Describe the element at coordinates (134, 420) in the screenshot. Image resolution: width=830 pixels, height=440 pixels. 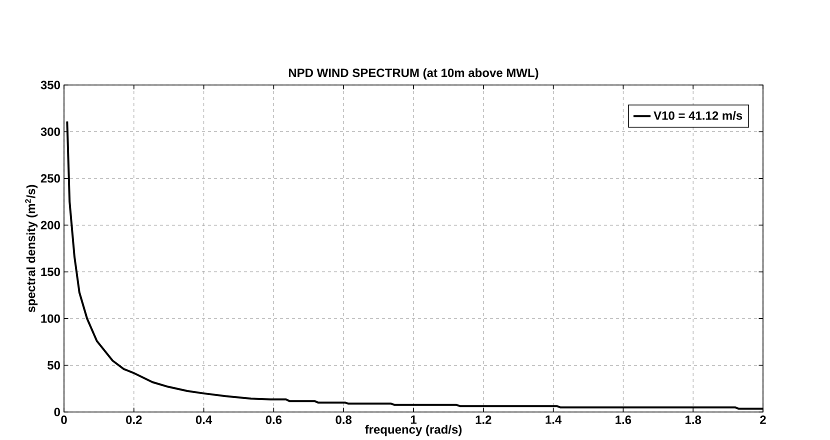
I see `x-tick-label: 0.2` at that location.